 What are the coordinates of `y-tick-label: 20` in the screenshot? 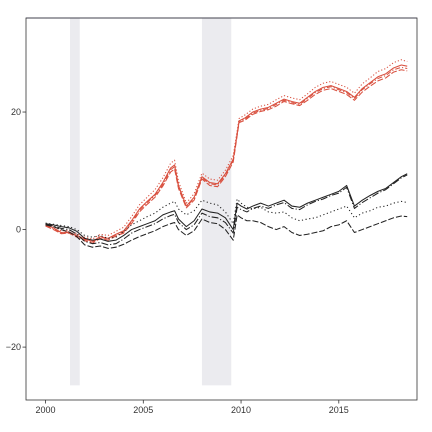 It's located at (16, 112).